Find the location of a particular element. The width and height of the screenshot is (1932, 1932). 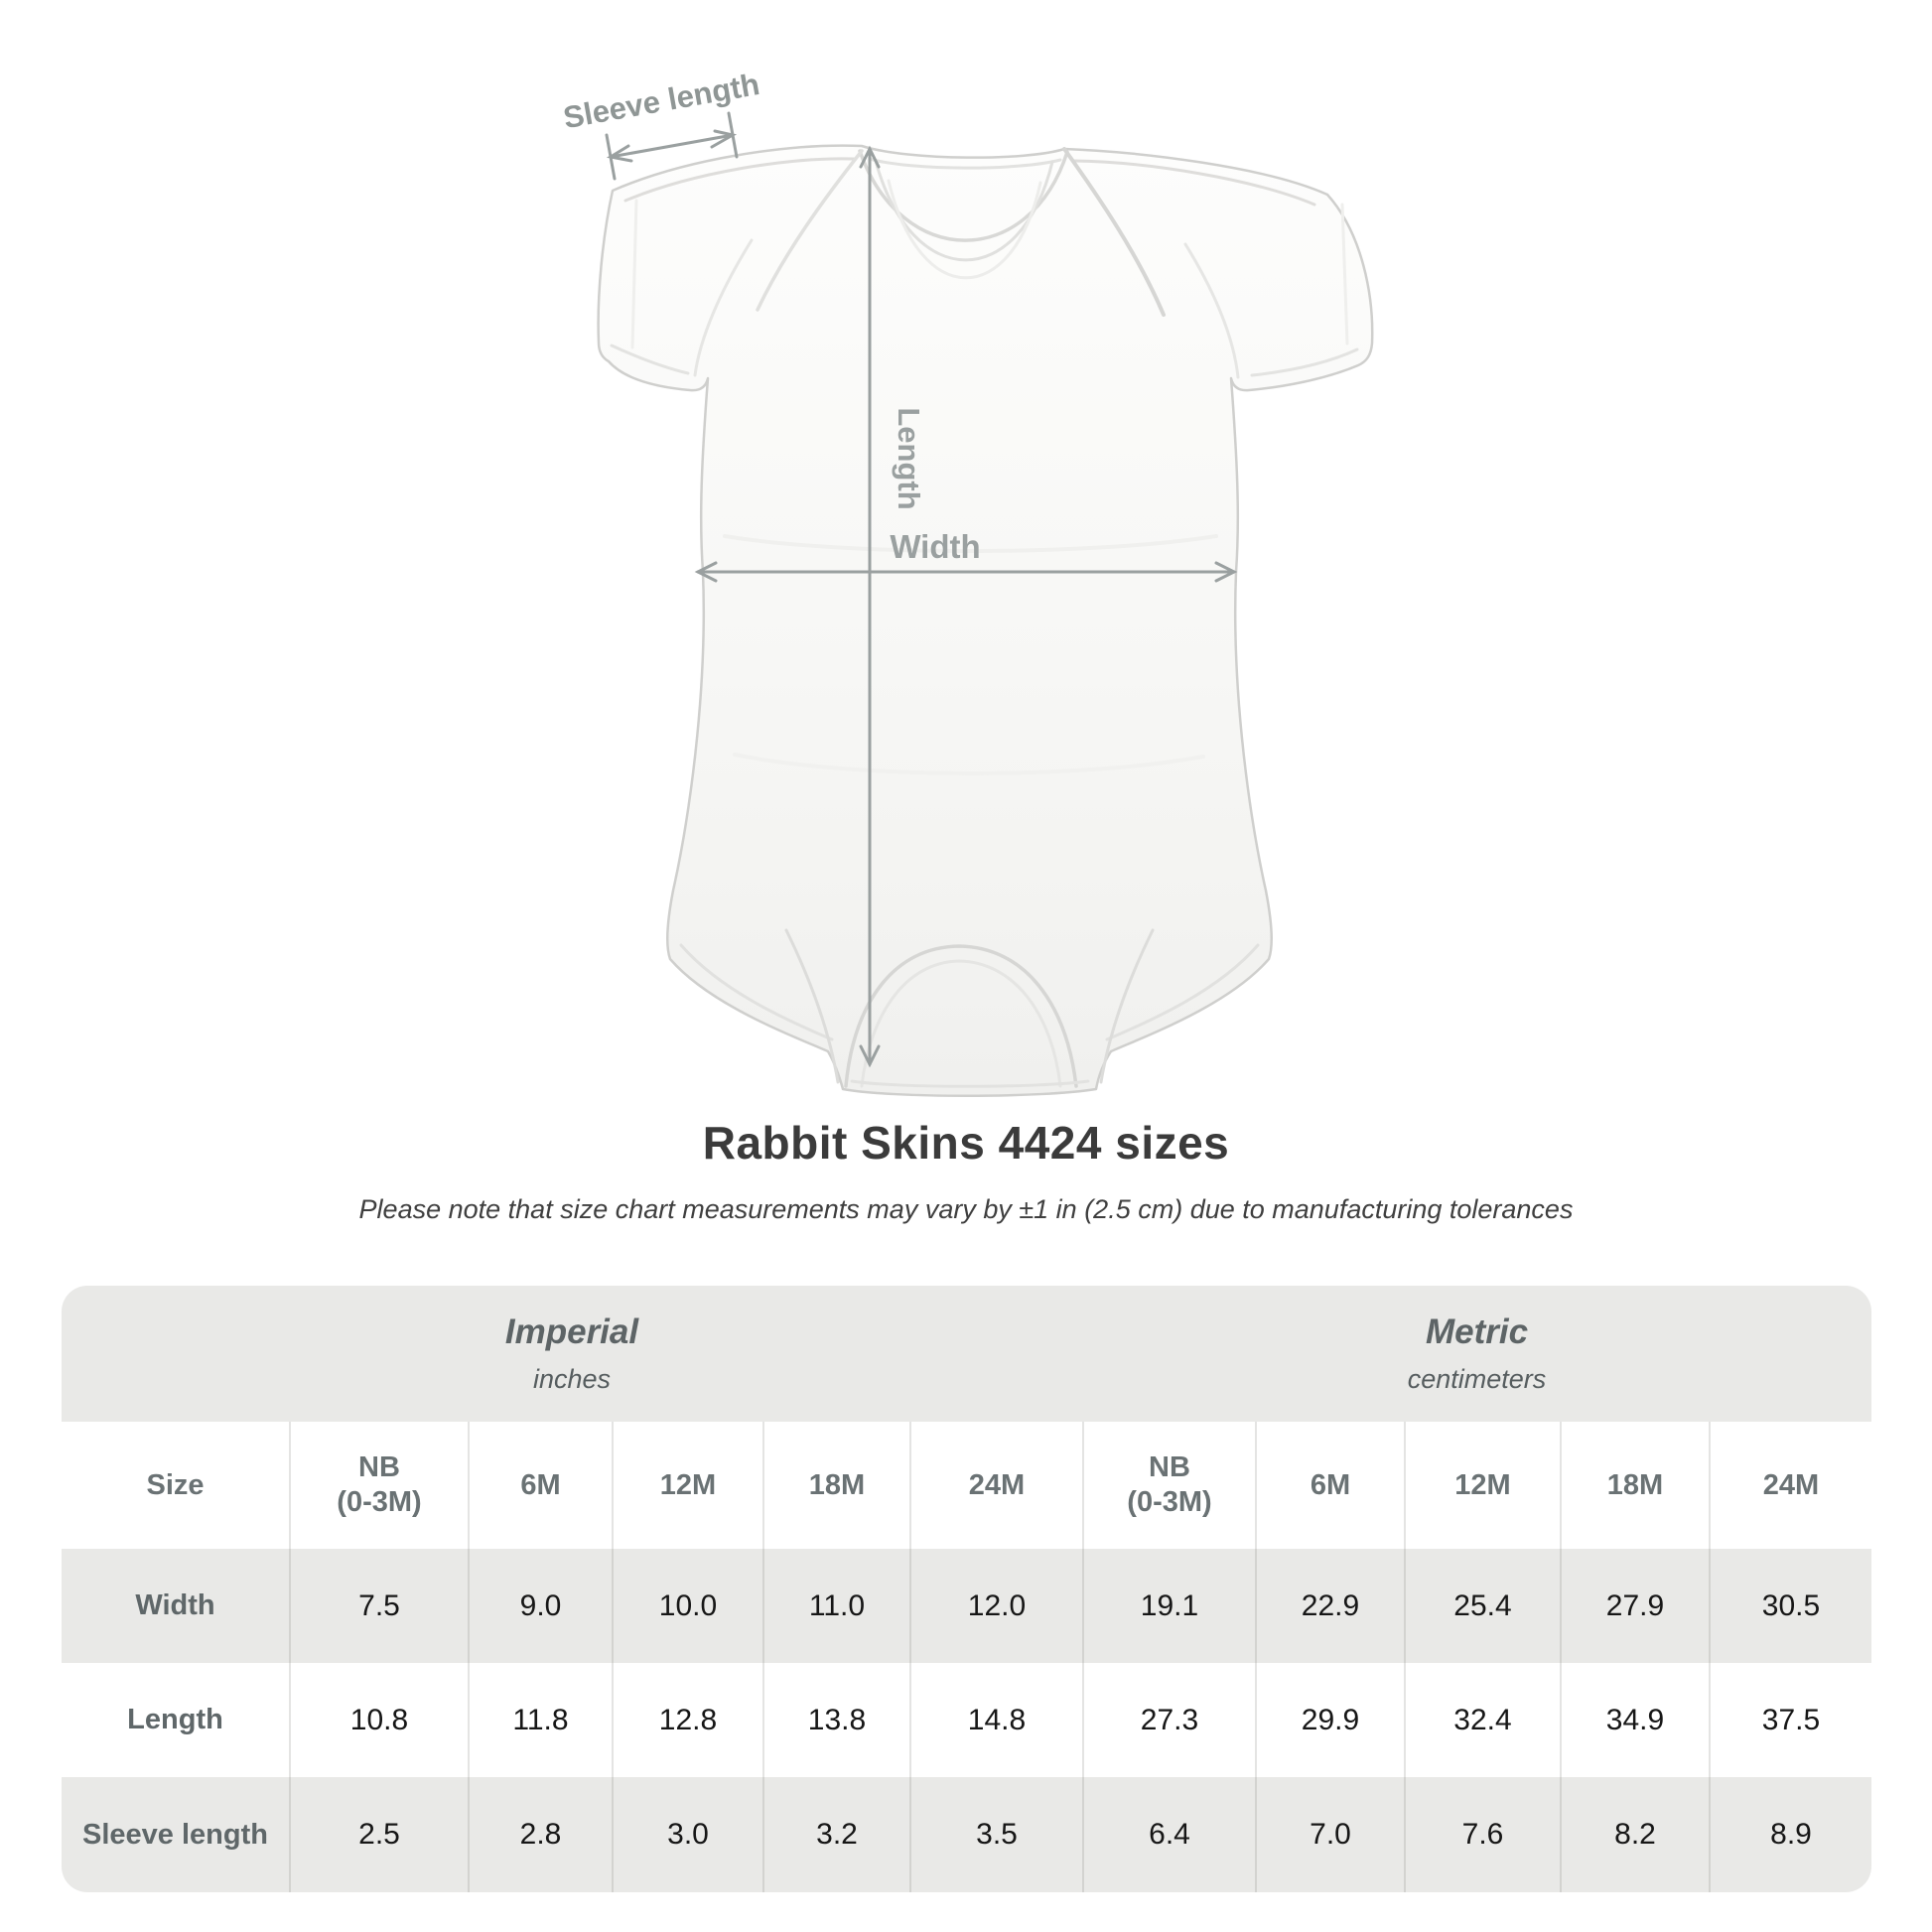

measurement-value: 14.8 is located at coordinates (996, 1720).